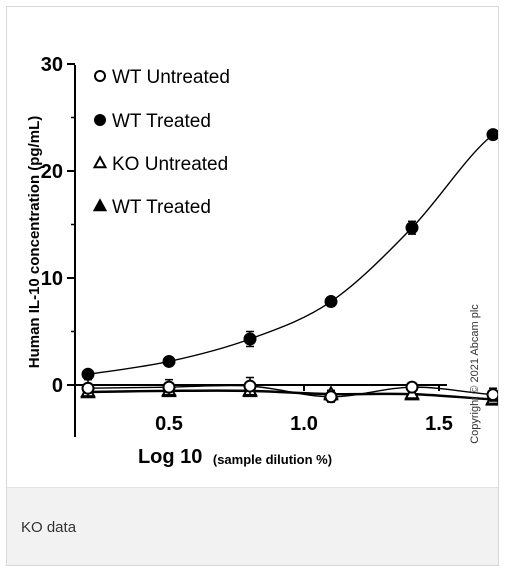 Image resolution: width=506 pixels, height=574 pixels. What do you see at coordinates (475, 374) in the screenshot?
I see `copyright-notice: Copyright © 2021 Abcam plc` at bounding box center [475, 374].